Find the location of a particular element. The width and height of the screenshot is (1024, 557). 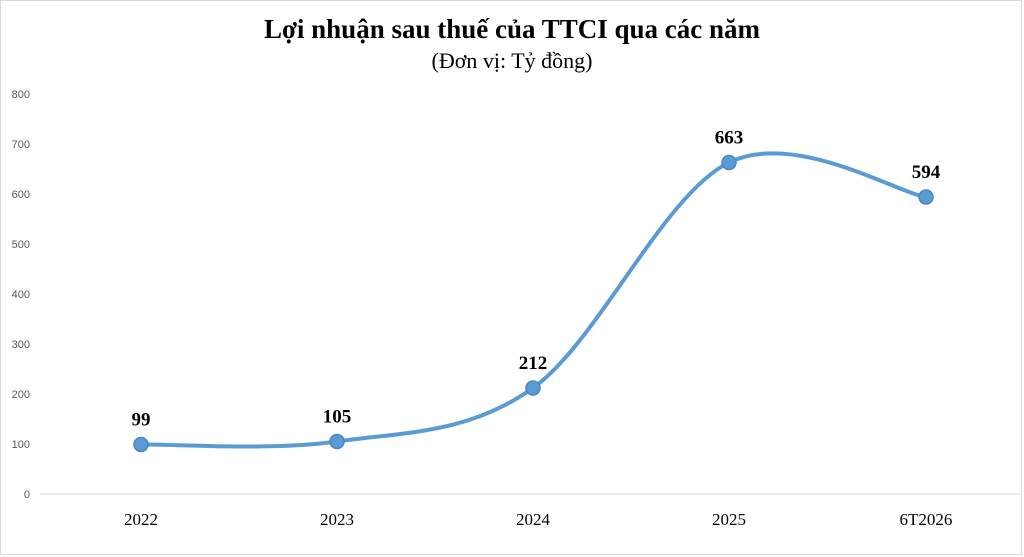

data-point-2024 is located at coordinates (533, 388).